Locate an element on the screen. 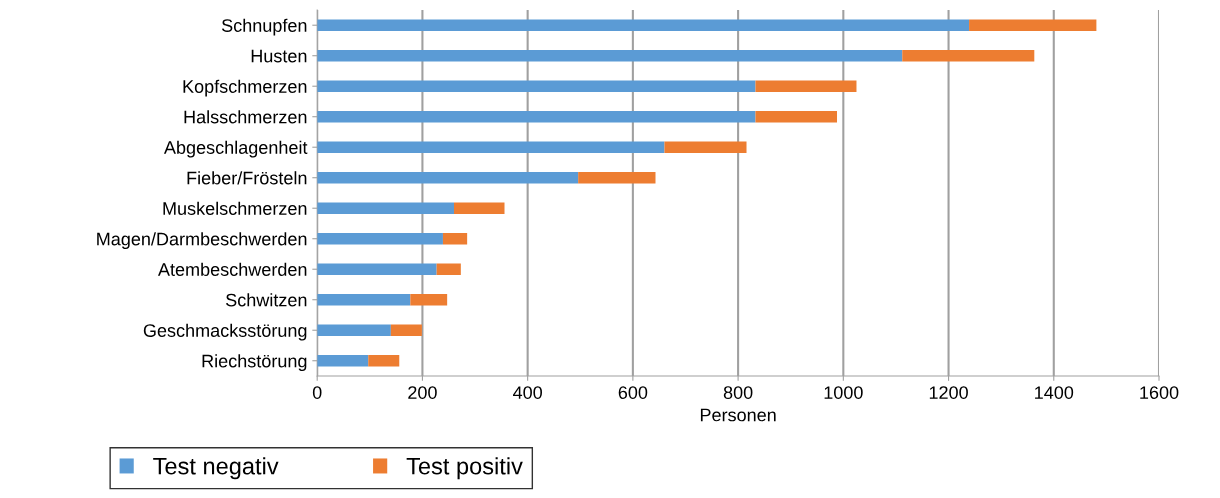 The width and height of the screenshot is (1220, 498). x-tick-label: 400 is located at coordinates (528, 392).